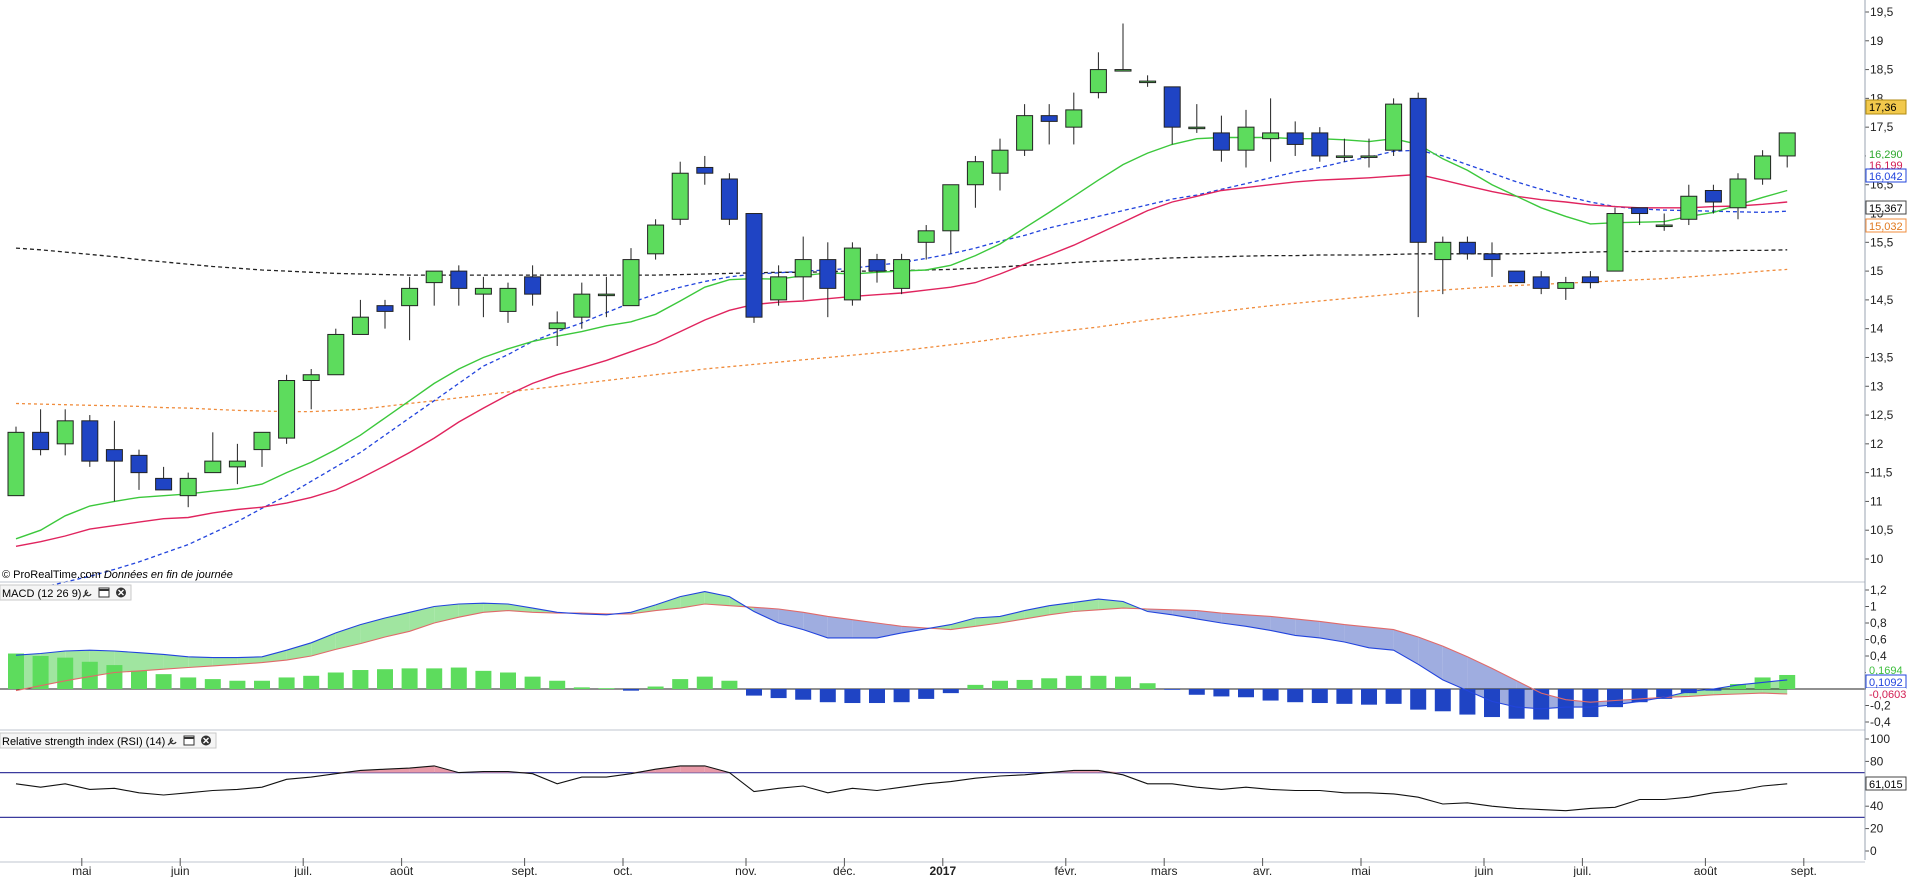 Image resolution: width=1910 pixels, height=877 pixels. I want to click on rsi-header: Relative strength index (RSI) (14), so click(108, 740).